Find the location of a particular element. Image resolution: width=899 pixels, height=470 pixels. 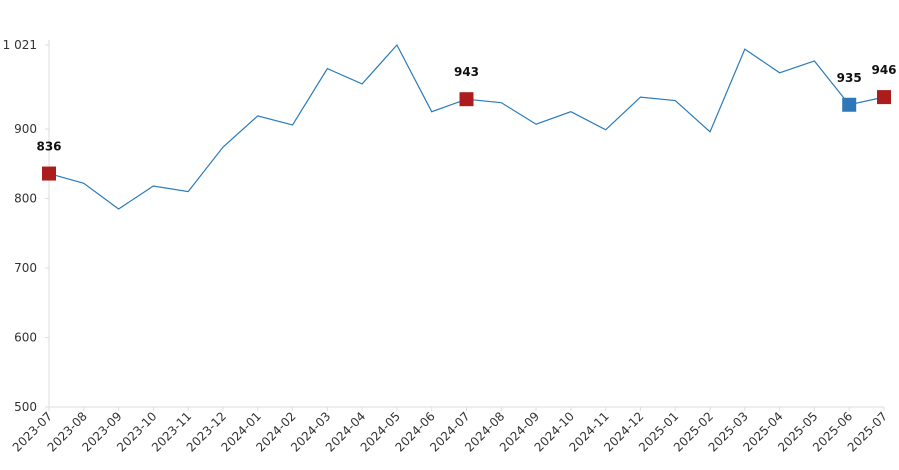

y-tick-label: 1 021 is located at coordinates (20, 45).